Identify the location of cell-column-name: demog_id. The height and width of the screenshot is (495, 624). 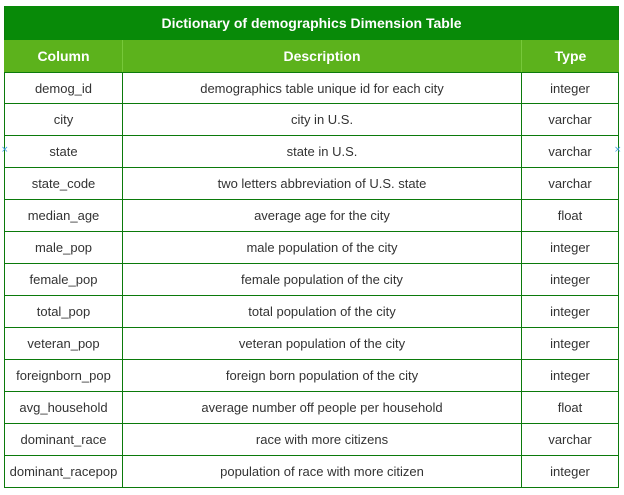
(63, 88).